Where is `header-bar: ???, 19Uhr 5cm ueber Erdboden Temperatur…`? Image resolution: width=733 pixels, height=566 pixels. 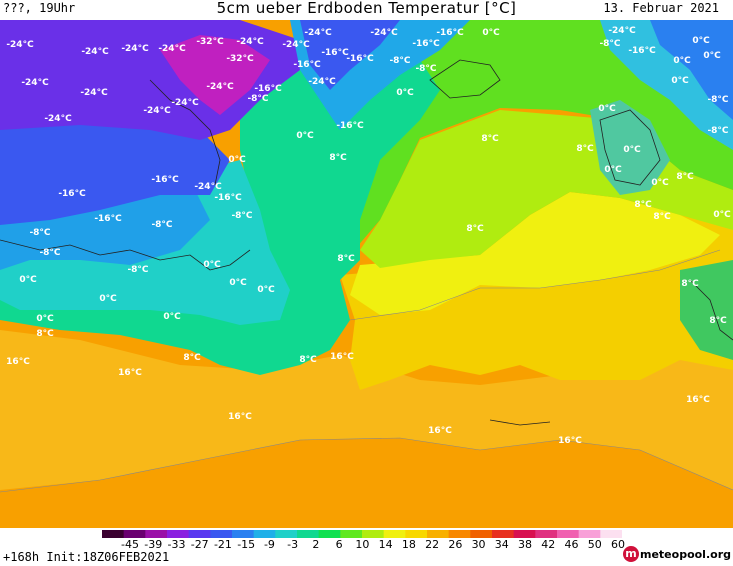
header-bar: ???, 19Uhr 5cm ueber Erdboden Temperatur… is located at coordinates (366, 10).